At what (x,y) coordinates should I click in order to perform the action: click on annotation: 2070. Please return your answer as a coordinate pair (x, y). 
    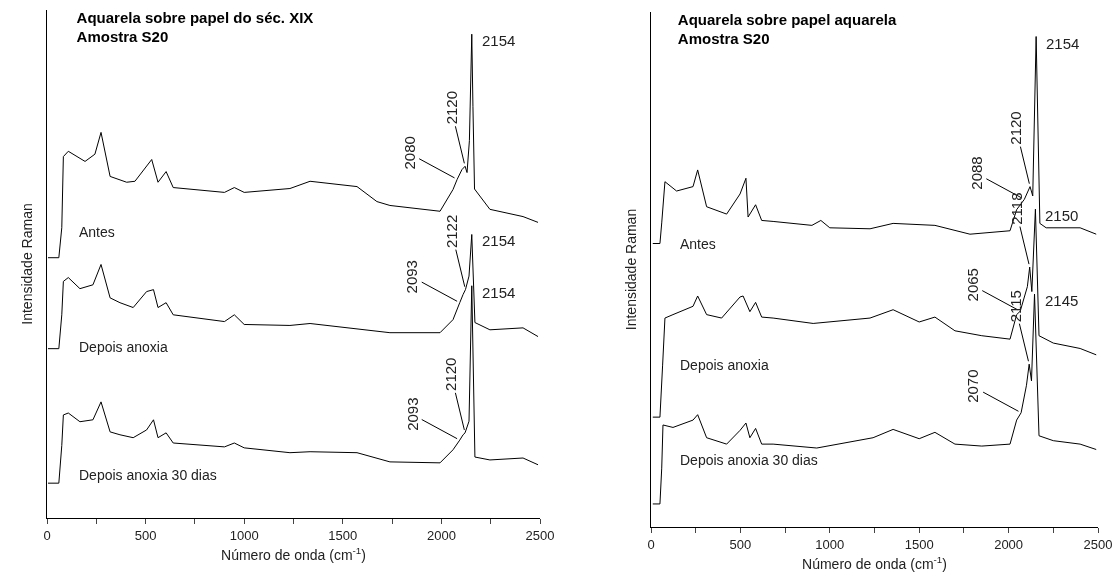
    Looking at the image, I should click on (973, 386).